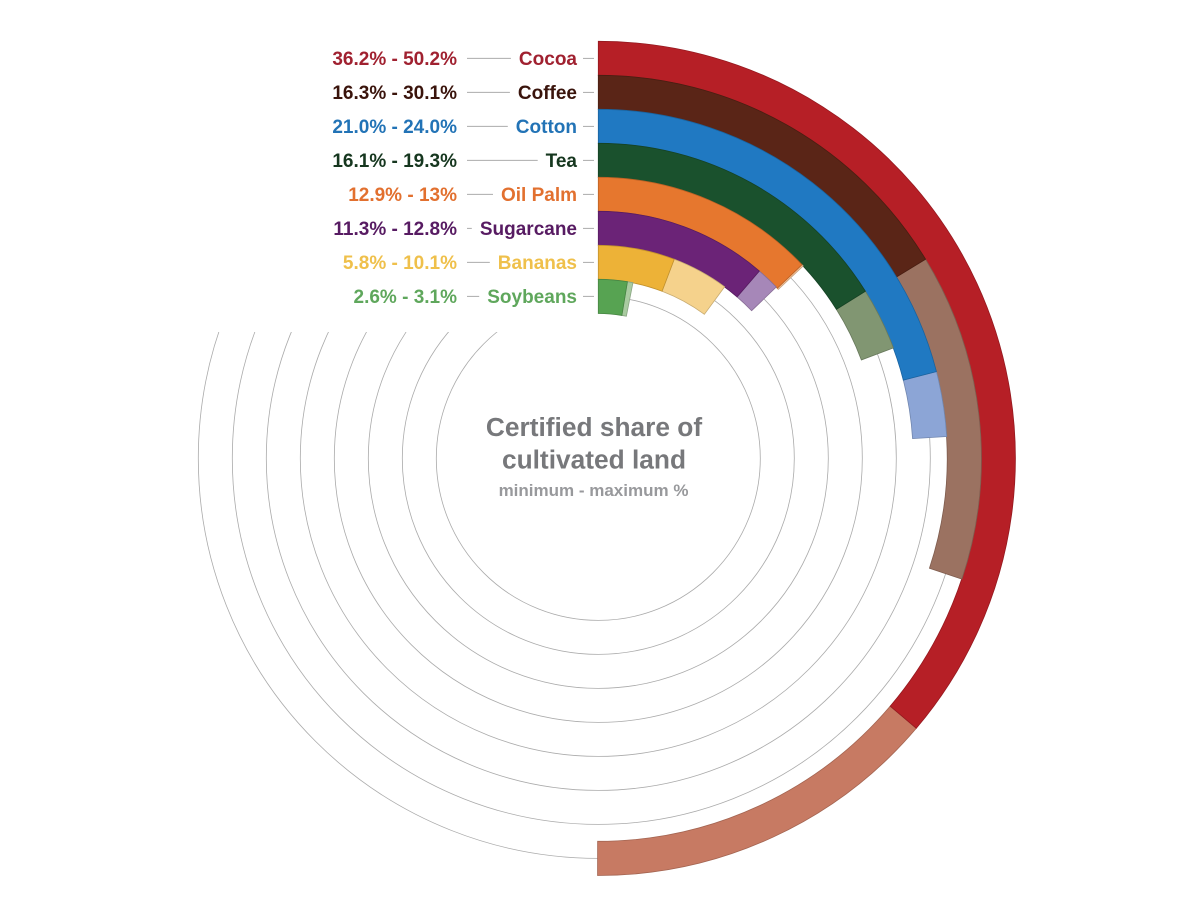 This screenshot has width=1200, height=905. Describe the element at coordinates (406, 297) in the screenshot. I see `svg-text: 2.6% - 3.1%` at that location.